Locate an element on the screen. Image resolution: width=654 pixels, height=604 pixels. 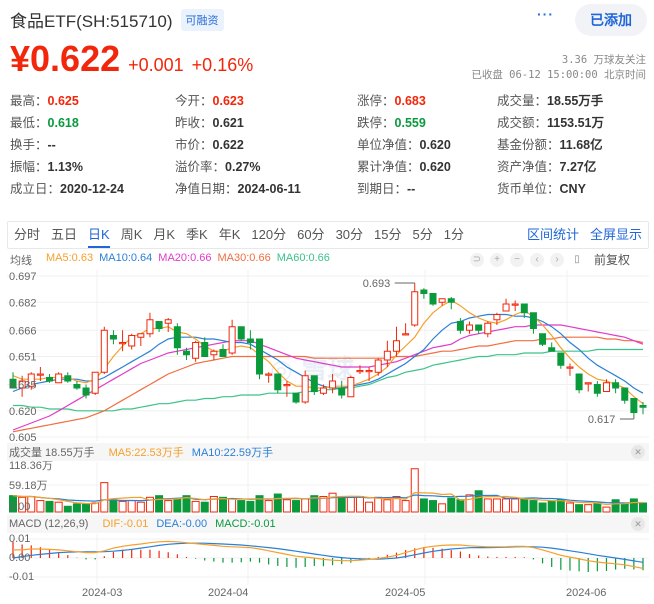
stat-value: 2020-12-24 is located at coordinates (92, 189).